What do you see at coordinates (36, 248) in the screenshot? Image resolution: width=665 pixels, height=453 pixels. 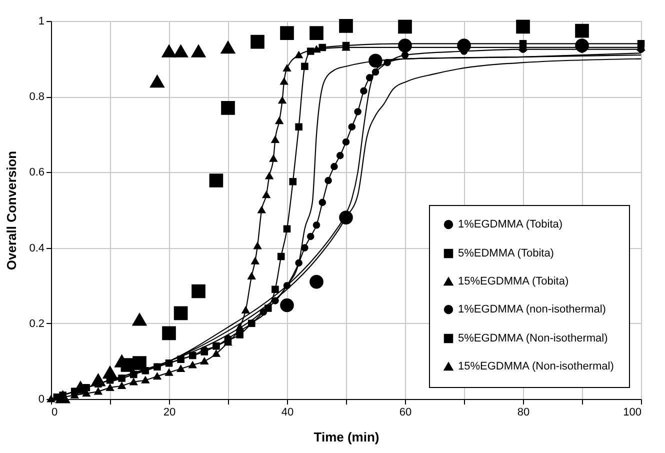 I see `y-tick-label: 0.4` at bounding box center [36, 248].